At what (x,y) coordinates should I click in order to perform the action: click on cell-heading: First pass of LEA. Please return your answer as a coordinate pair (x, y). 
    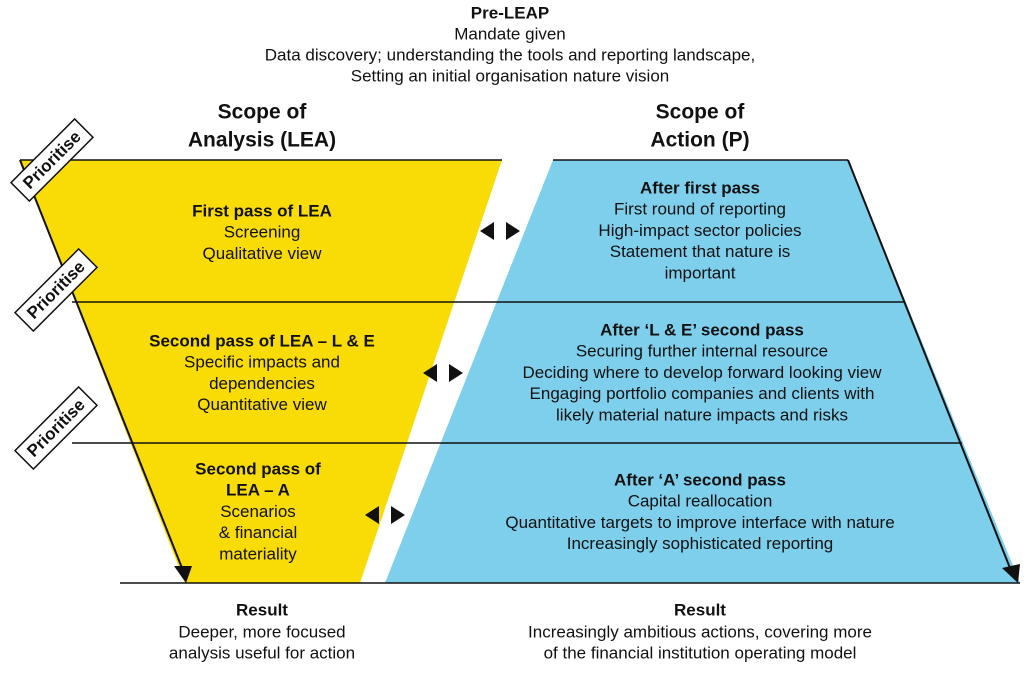
    Looking at the image, I should click on (262, 210).